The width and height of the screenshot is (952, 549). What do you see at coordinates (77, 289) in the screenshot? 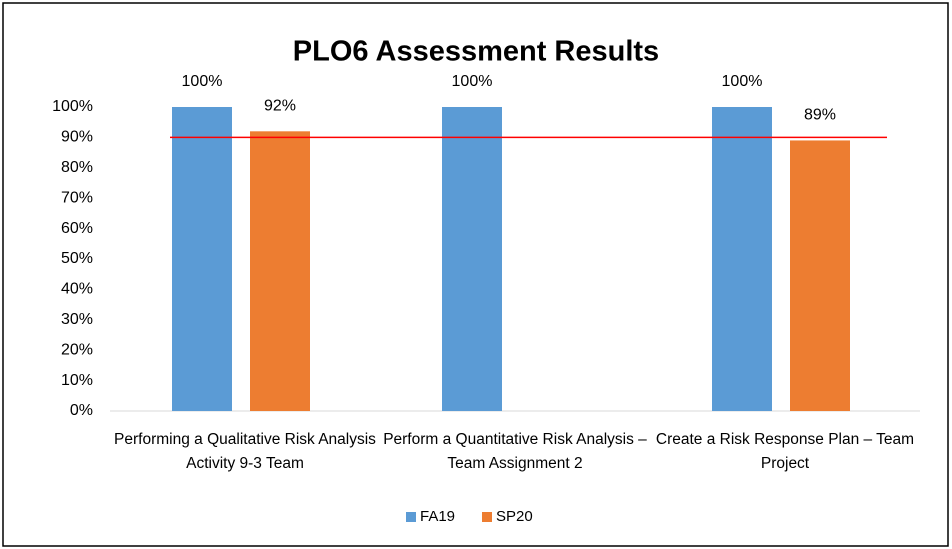
I see `y-tick-label: 40%` at bounding box center [77, 289].